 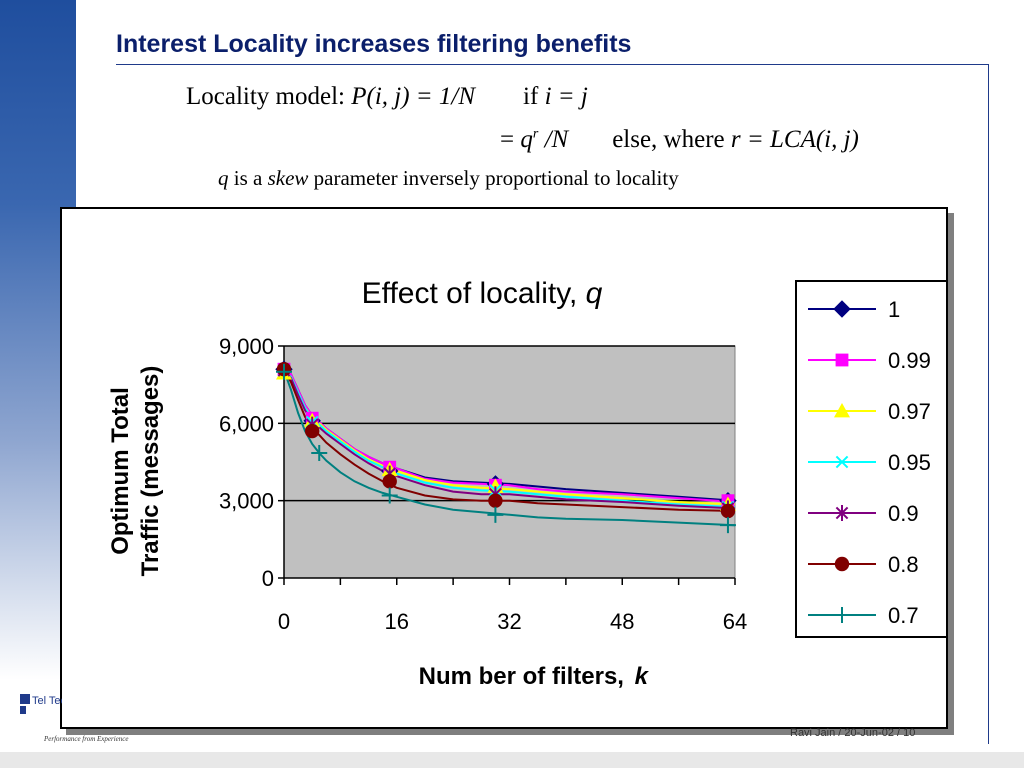 I want to click on title-underline, so click(x=552, y=64).